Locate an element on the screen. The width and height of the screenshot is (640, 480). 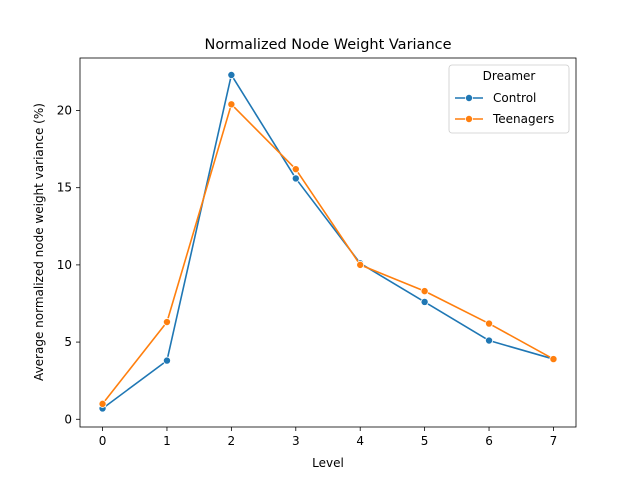
x-axis-label: Level is located at coordinates (328, 463).